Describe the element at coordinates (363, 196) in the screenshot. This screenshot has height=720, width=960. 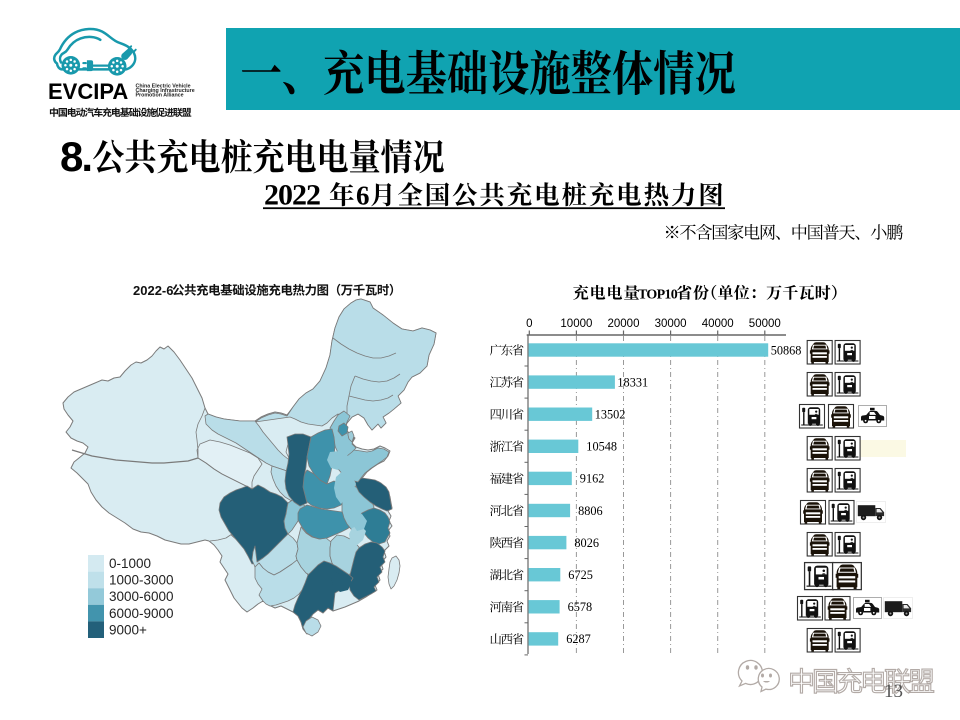
I see `svg-text: 6` at that location.